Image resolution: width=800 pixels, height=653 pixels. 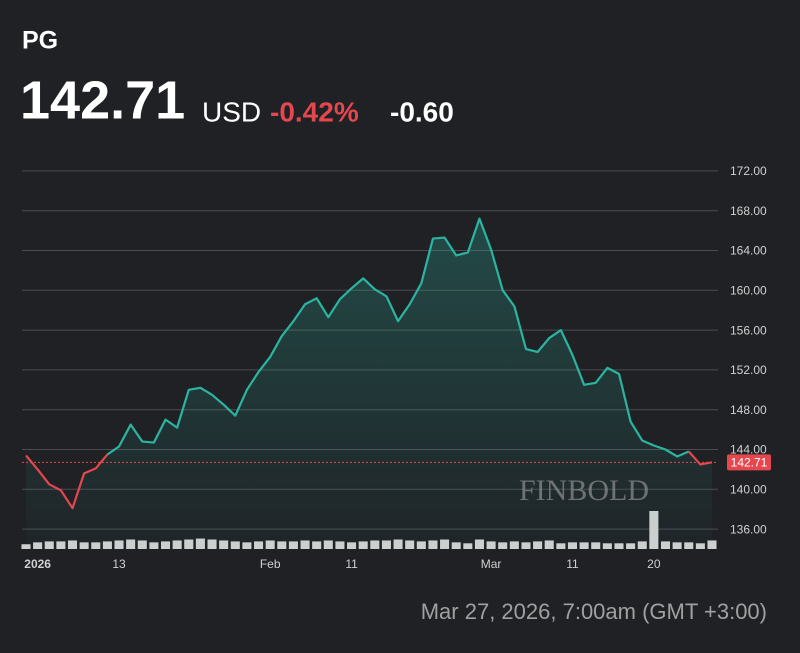 What do you see at coordinates (270, 564) in the screenshot?
I see `x-tick-label: Feb` at bounding box center [270, 564].